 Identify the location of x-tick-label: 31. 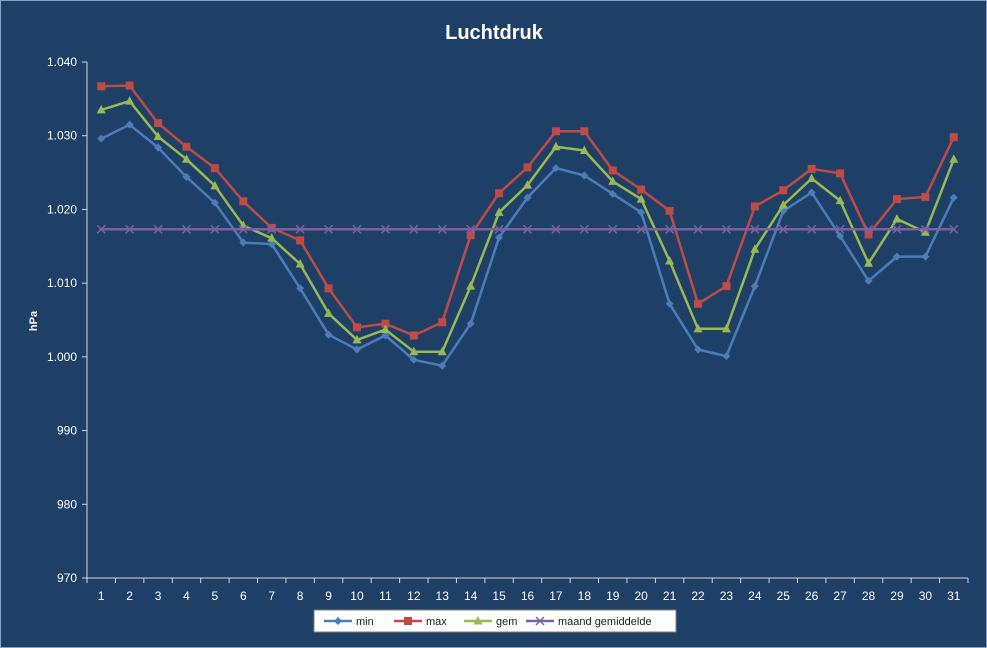
(954, 596).